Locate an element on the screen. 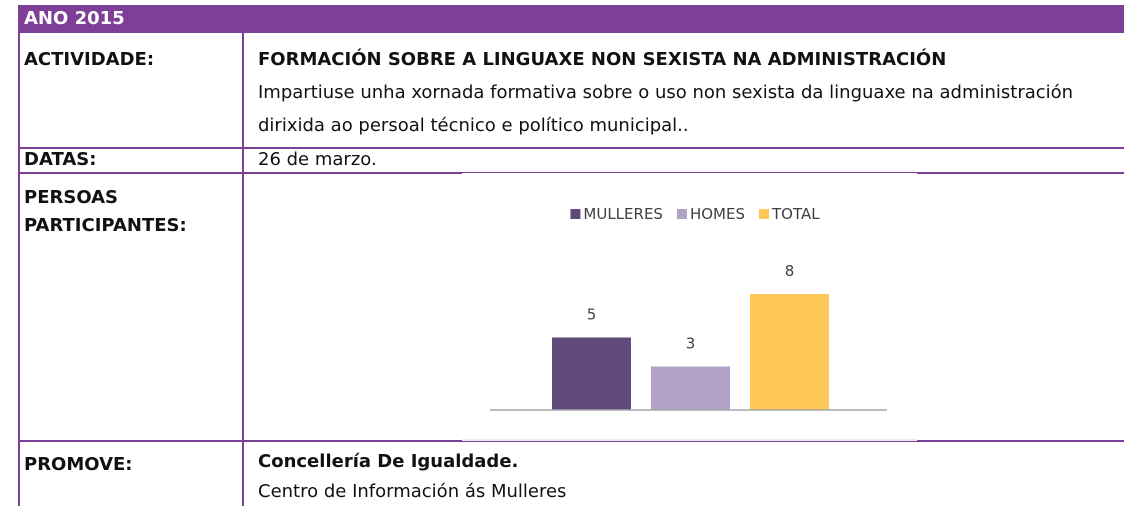 The image size is (1124, 507). row-label: DATAS: is located at coordinates (60, 159).